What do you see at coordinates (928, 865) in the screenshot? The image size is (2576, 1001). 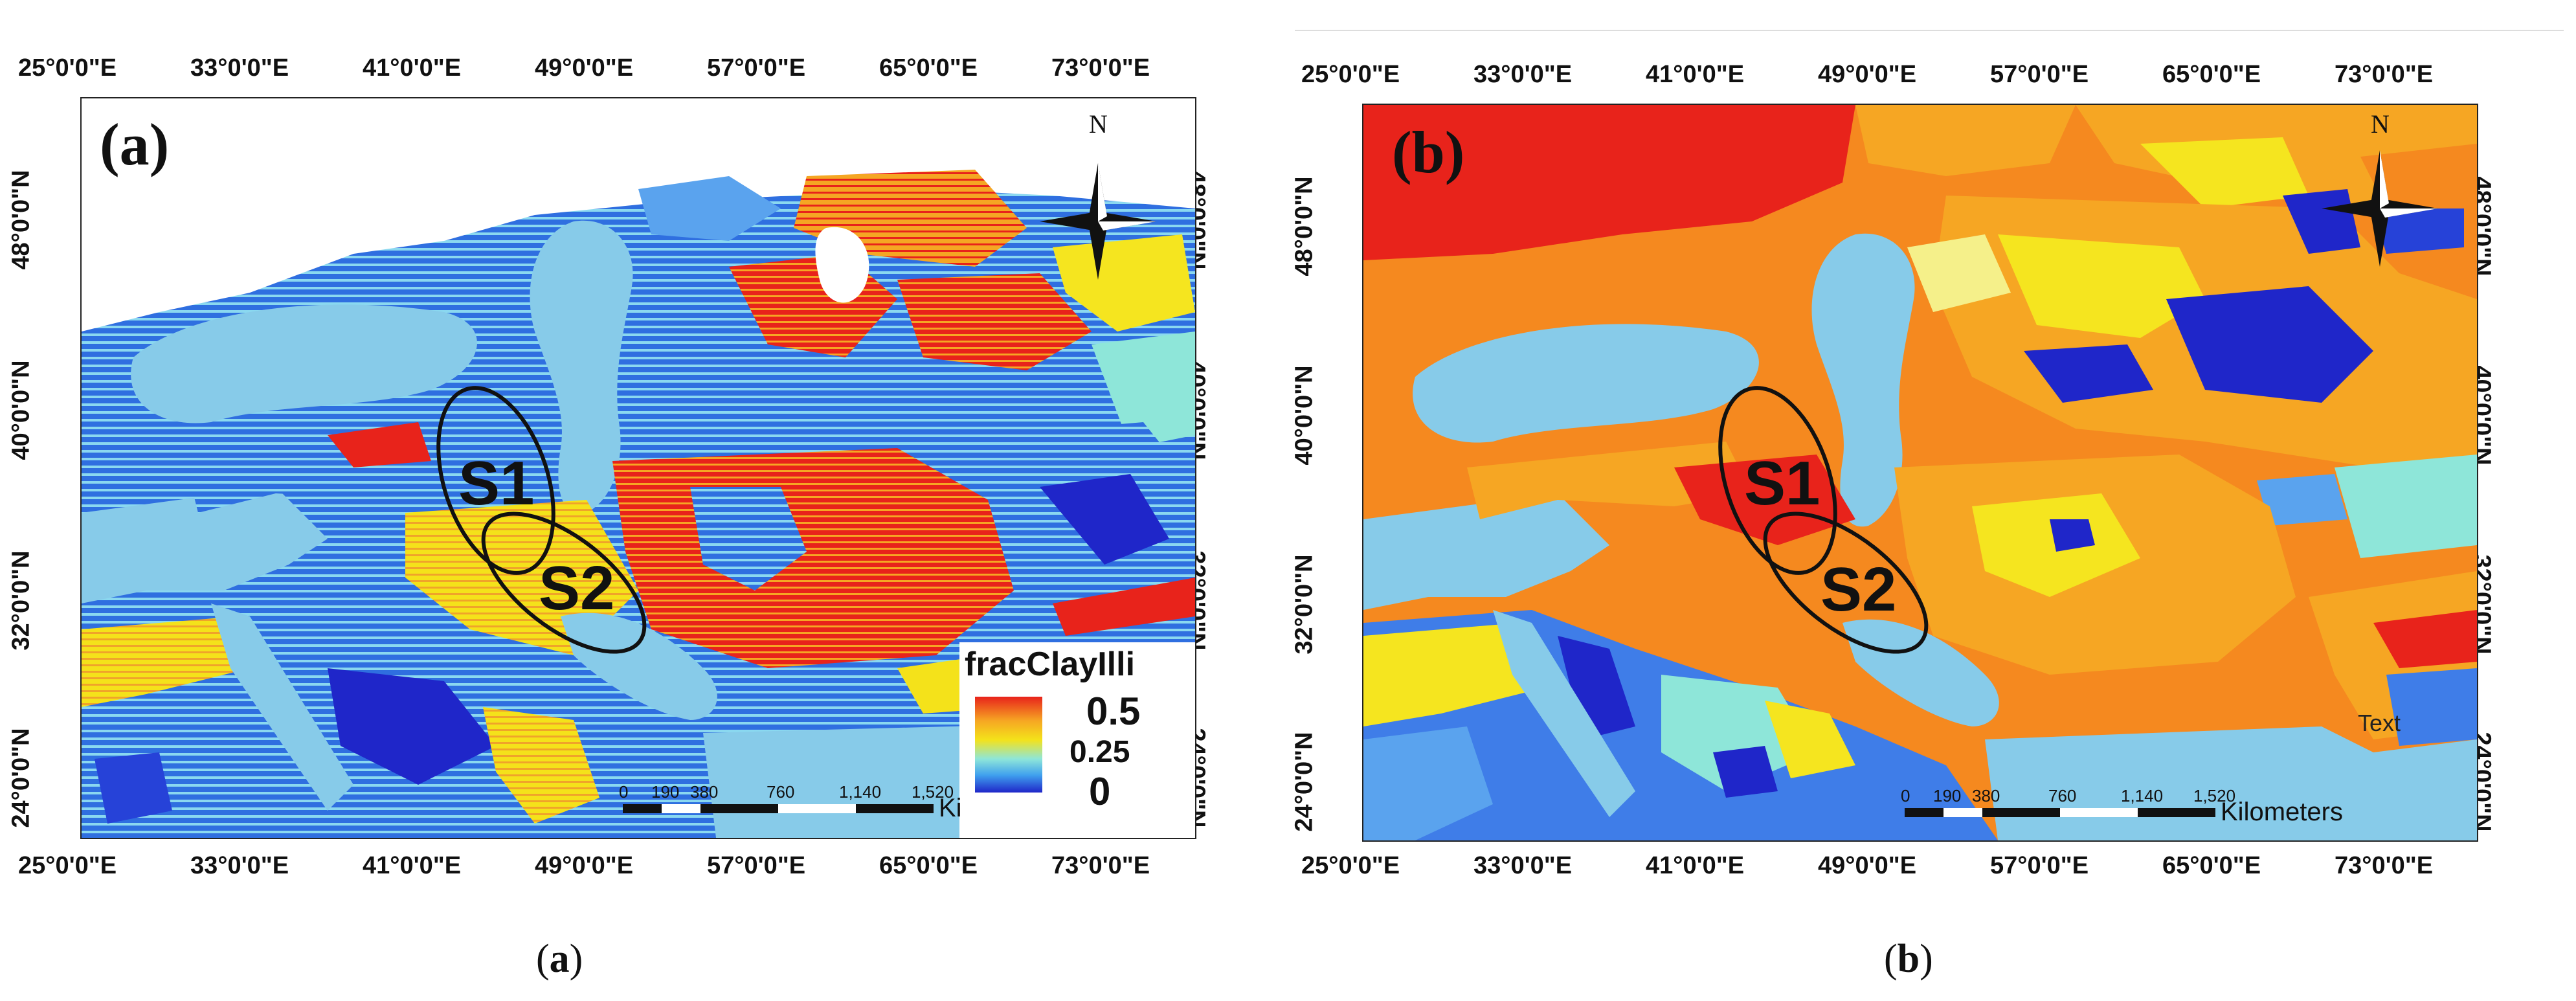 I see `tick-bottom-a-5: 65°0'0"E` at bounding box center [928, 865].